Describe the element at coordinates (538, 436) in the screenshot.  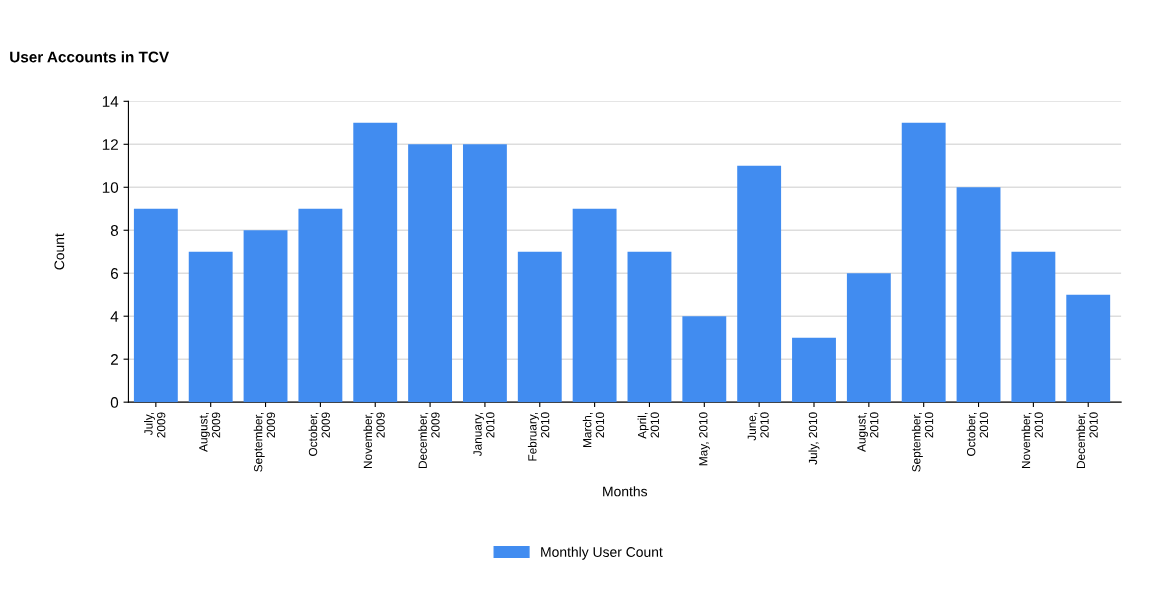
I see `x-tick-label: February, 2010` at that location.